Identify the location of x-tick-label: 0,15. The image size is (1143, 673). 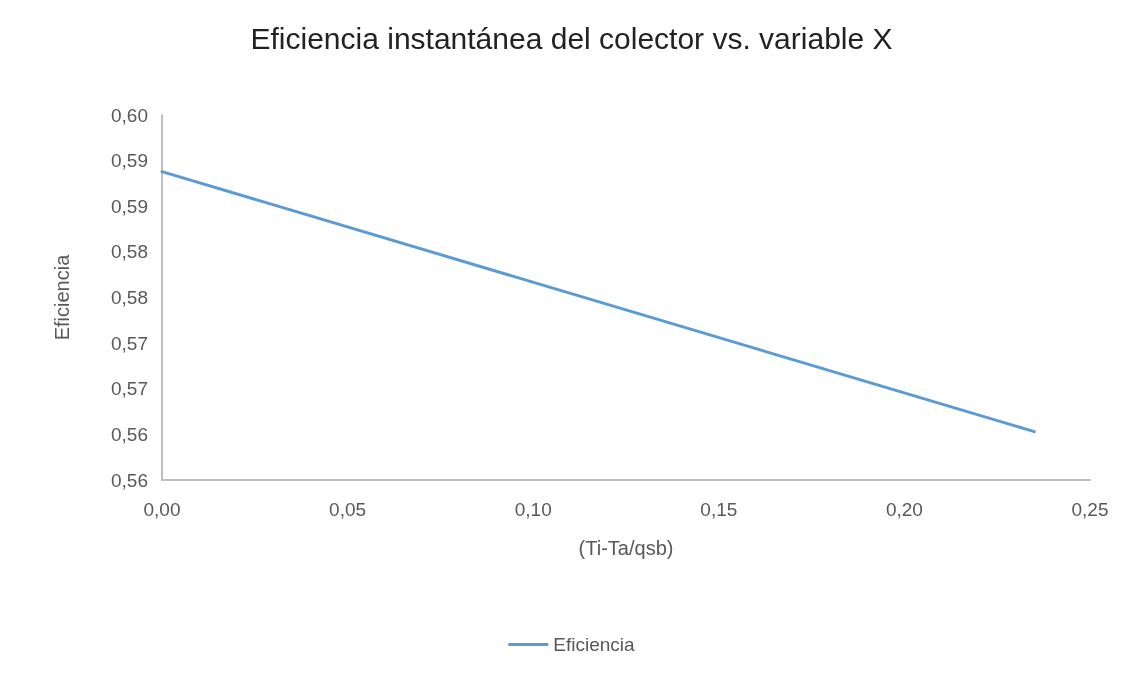
(719, 509).